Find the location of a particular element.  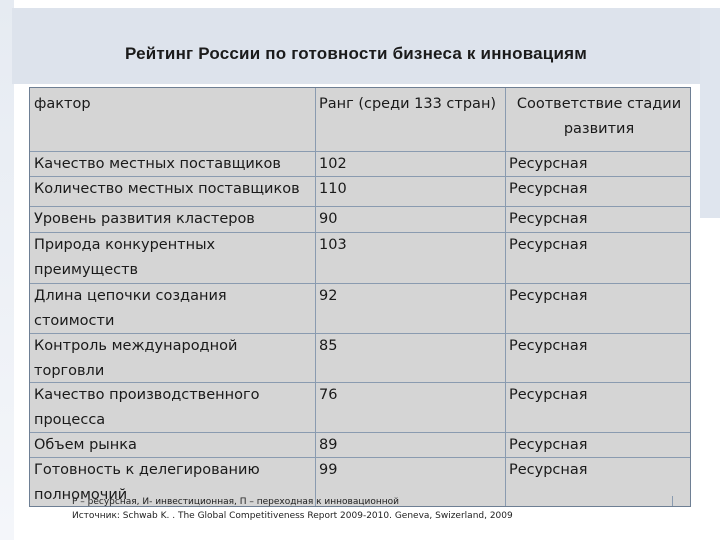

table-row-rank: 99 is located at coordinates (328, 470).